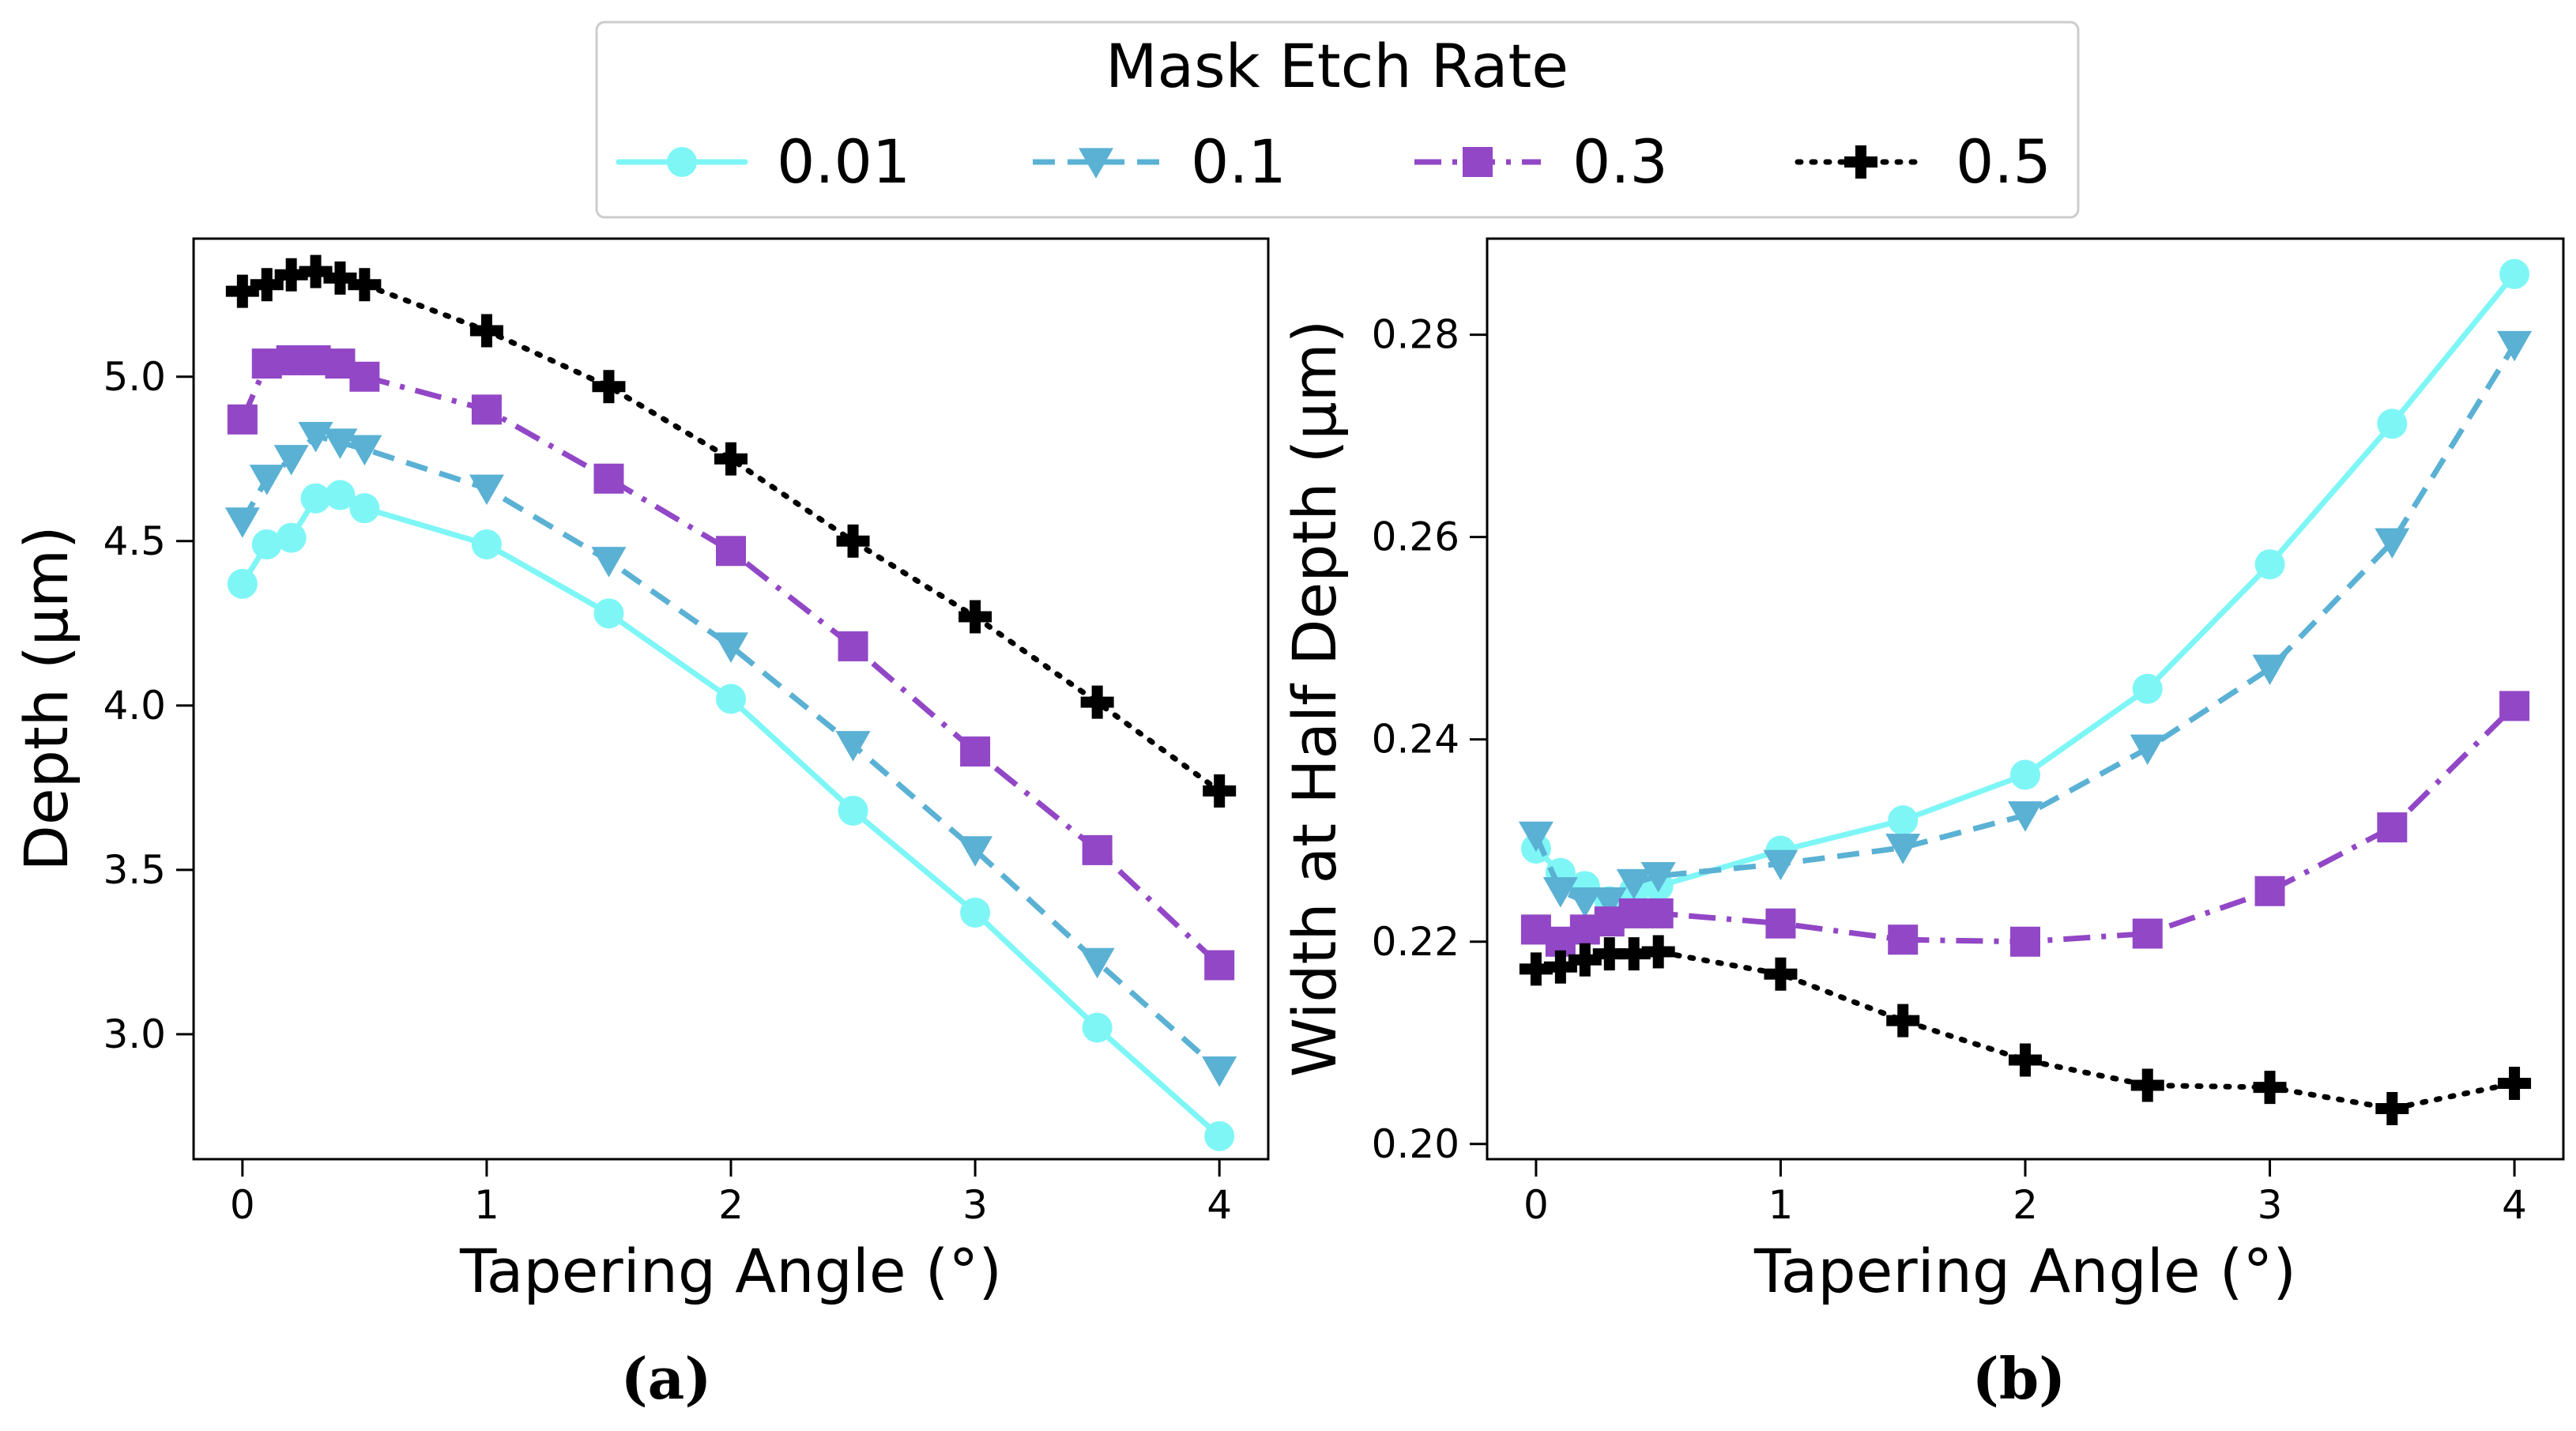 This screenshot has width=2576, height=1431. What do you see at coordinates (1337, 66) in the screenshot?
I see `legend-title: Mask Etch Rate` at bounding box center [1337, 66].